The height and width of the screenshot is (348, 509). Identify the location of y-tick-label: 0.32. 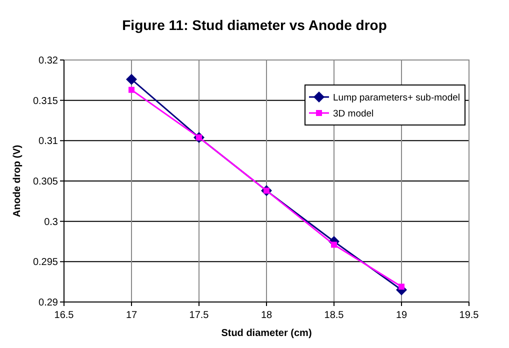
(48, 61).